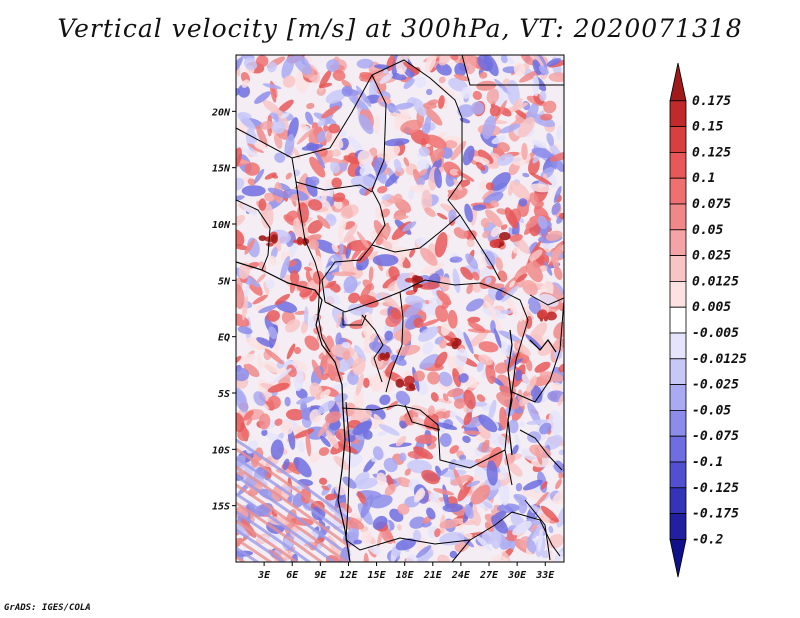 The image size is (800, 618). Describe the element at coordinates (711, 410) in the screenshot. I see `colorbar-label: -0.05` at that location.